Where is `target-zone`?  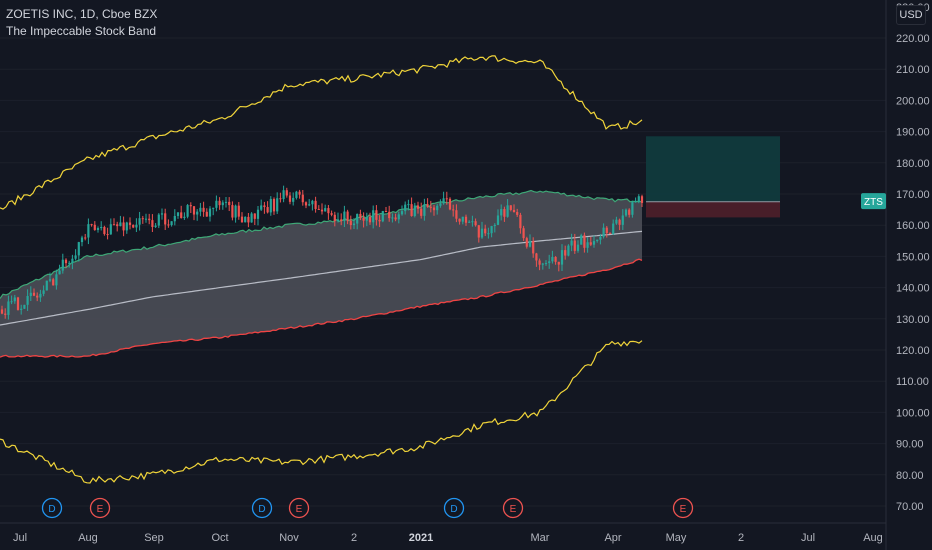
target-zone is located at coordinates (713, 169).